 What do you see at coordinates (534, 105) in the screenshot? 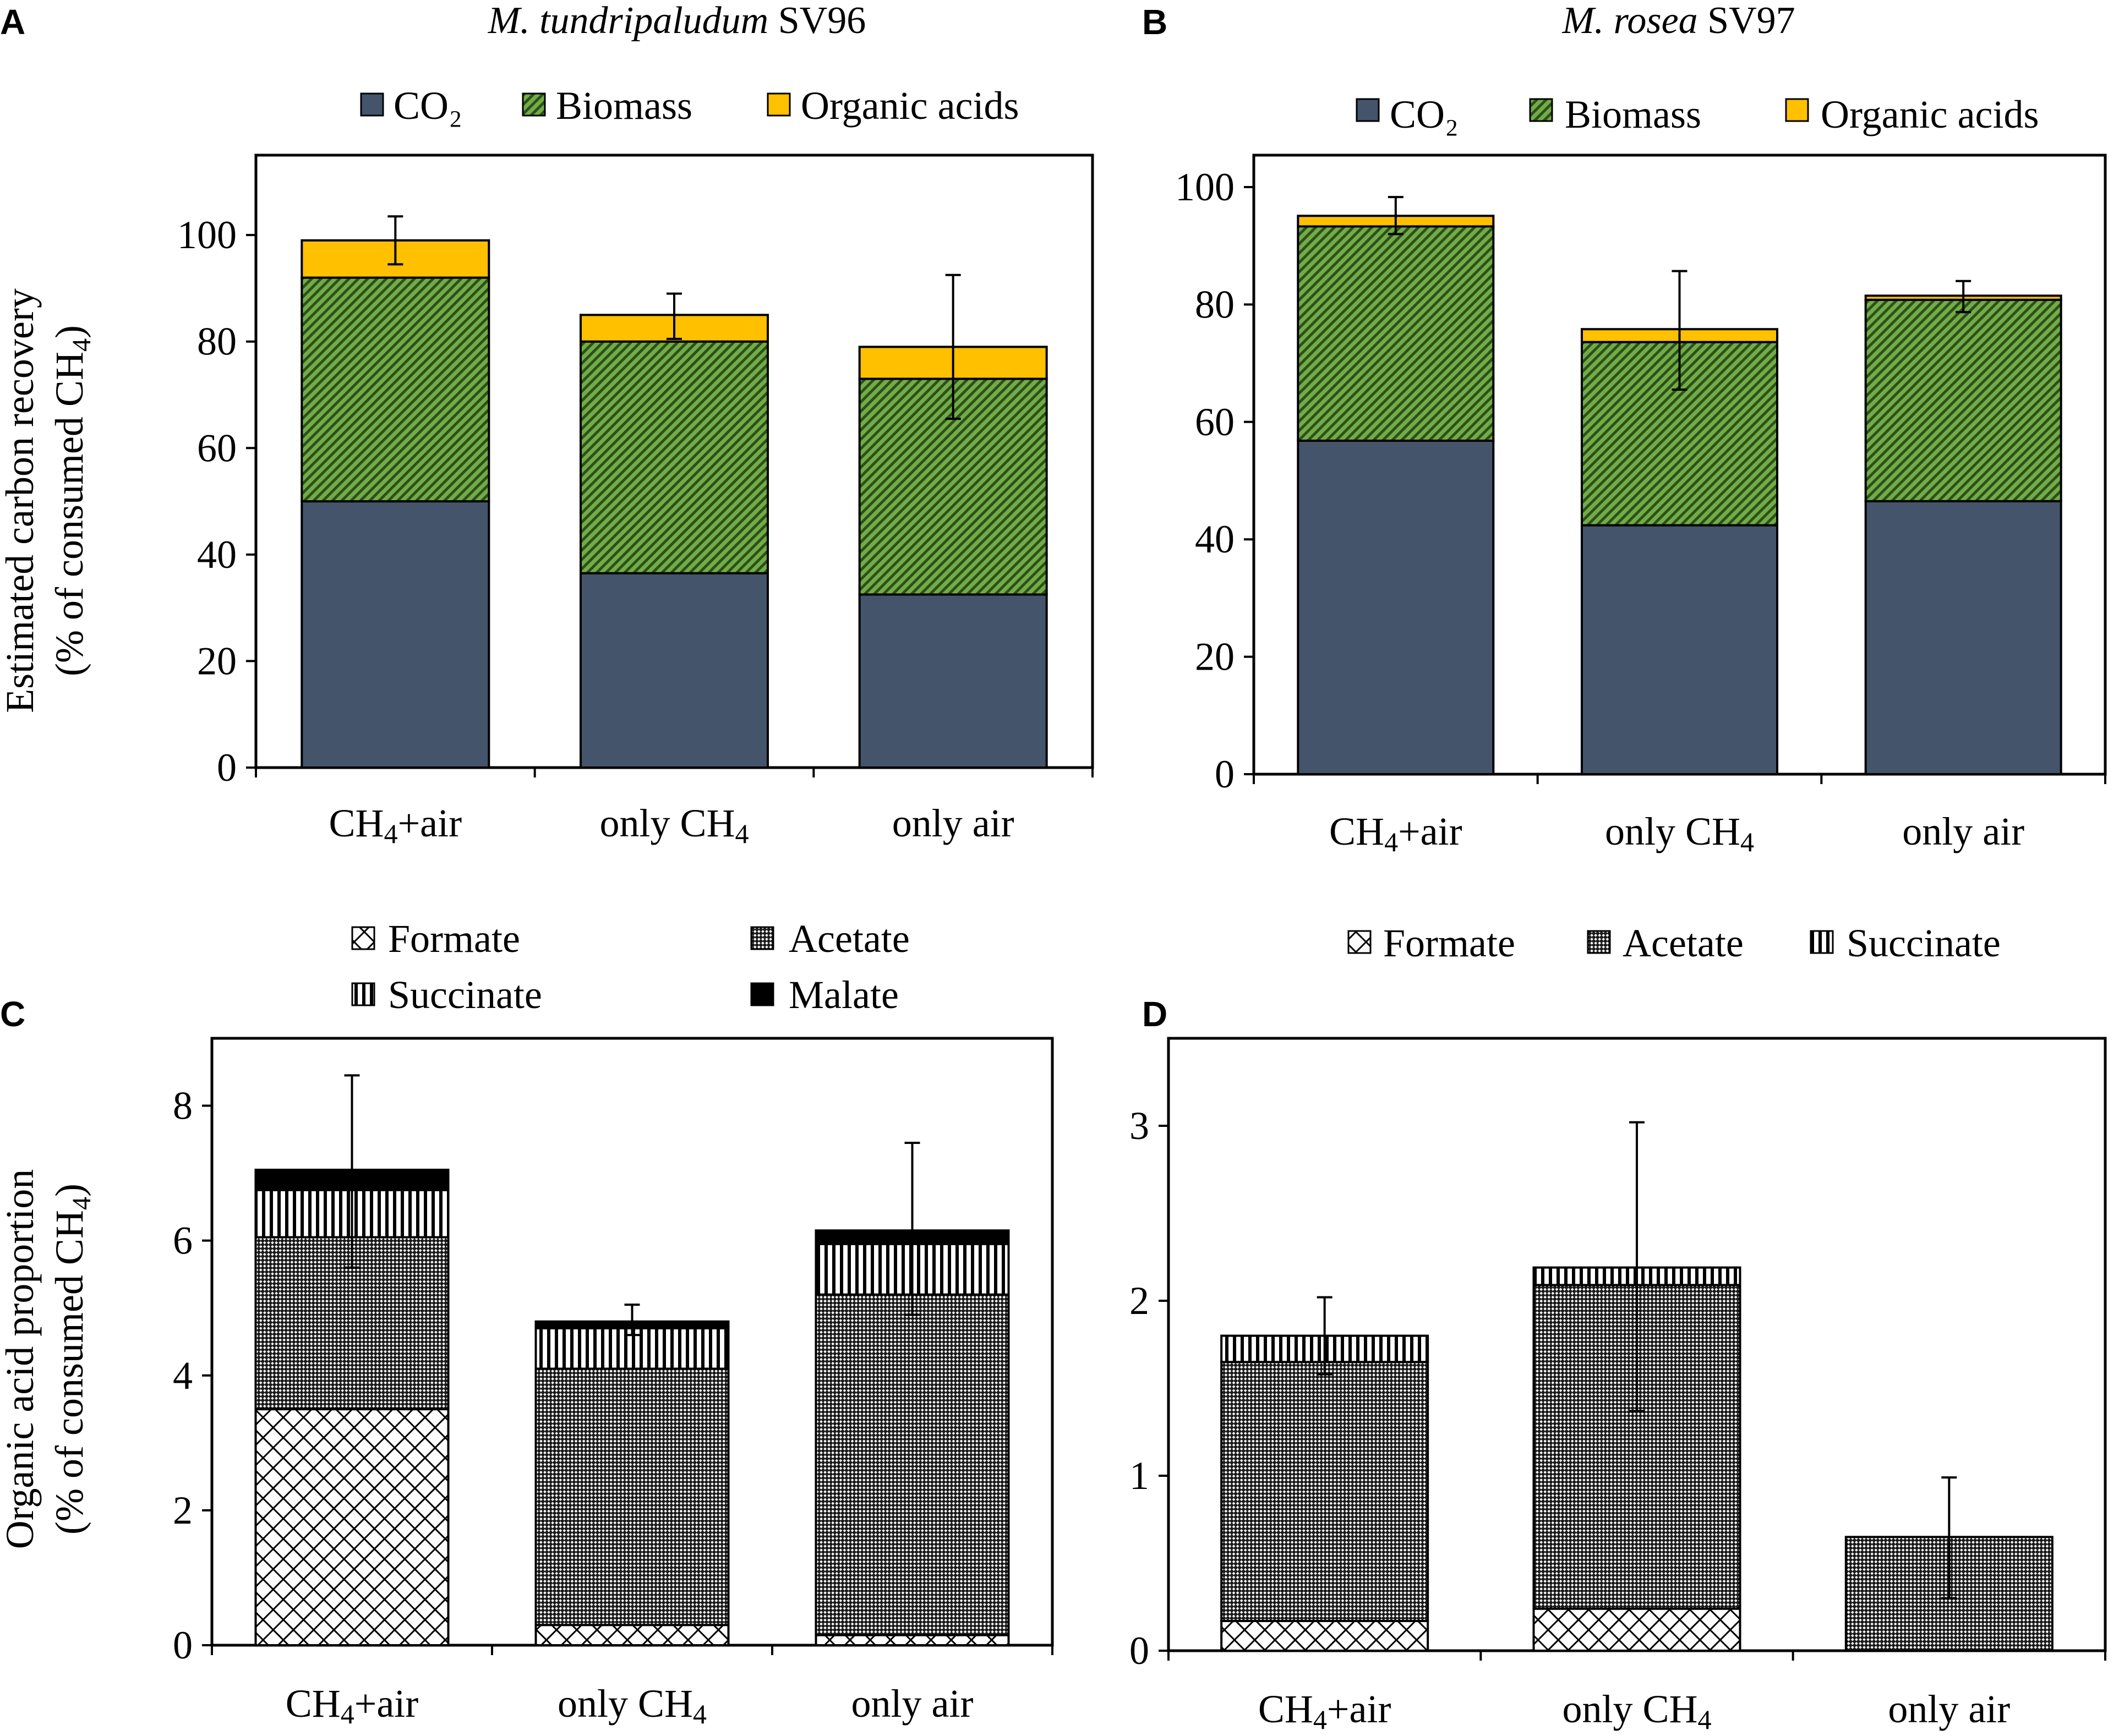
I see `legend-a-biomass-swatch` at bounding box center [534, 105].